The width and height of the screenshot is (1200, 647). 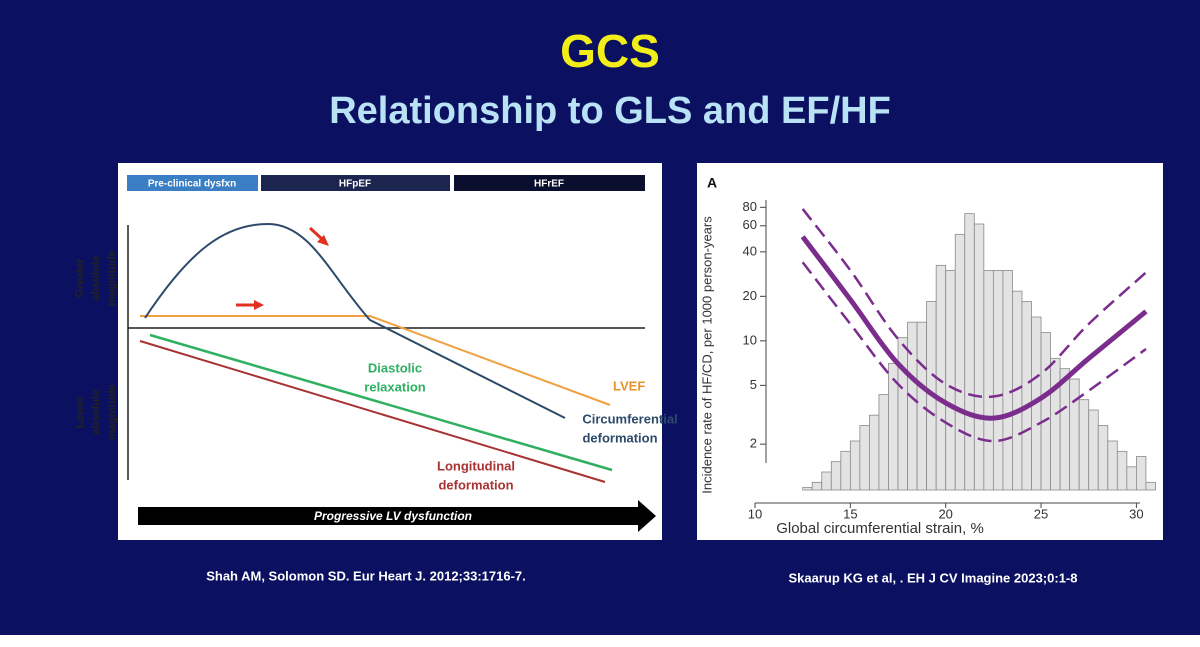 What do you see at coordinates (80, 278) in the screenshot?
I see `axis-label: Greater` at bounding box center [80, 278].